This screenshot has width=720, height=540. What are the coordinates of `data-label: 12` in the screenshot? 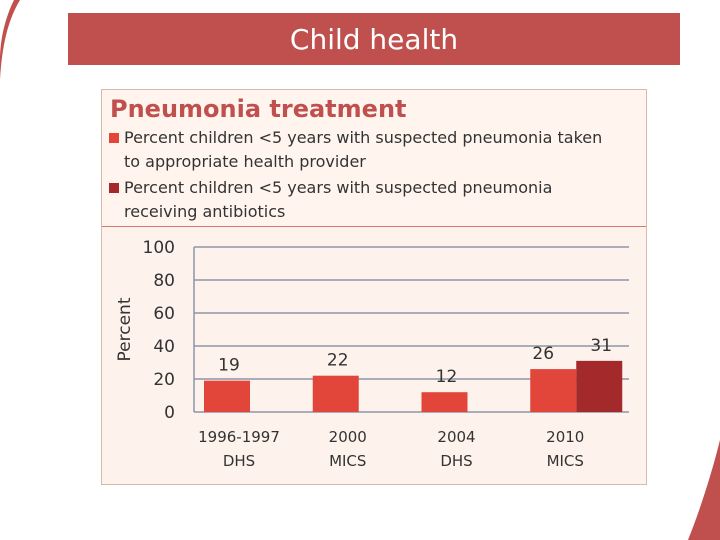 It's located at (447, 377).